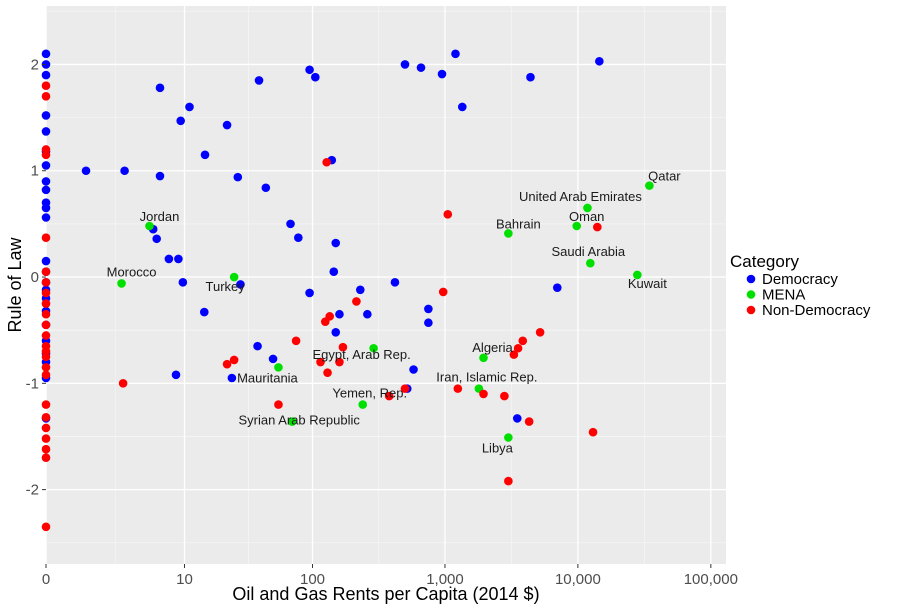 Image resolution: width=906 pixels, height=606 pixels. Describe the element at coordinates (132, 271) in the screenshot. I see `point-annotation: Morocco` at that location.